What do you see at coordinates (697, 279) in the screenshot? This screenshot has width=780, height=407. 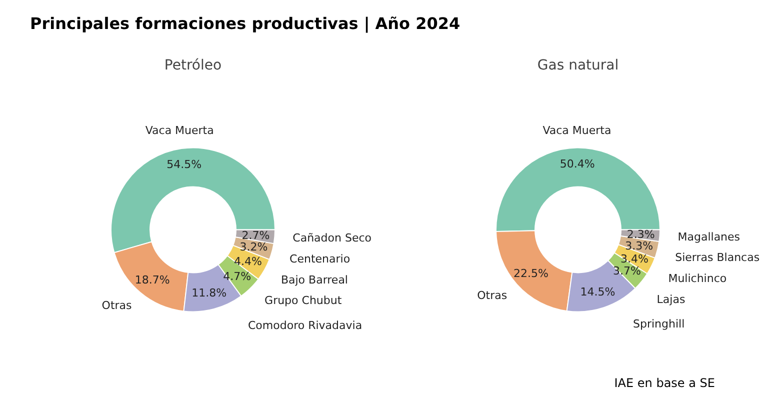 I see `slice-label: Mulichinco` at bounding box center [697, 279].